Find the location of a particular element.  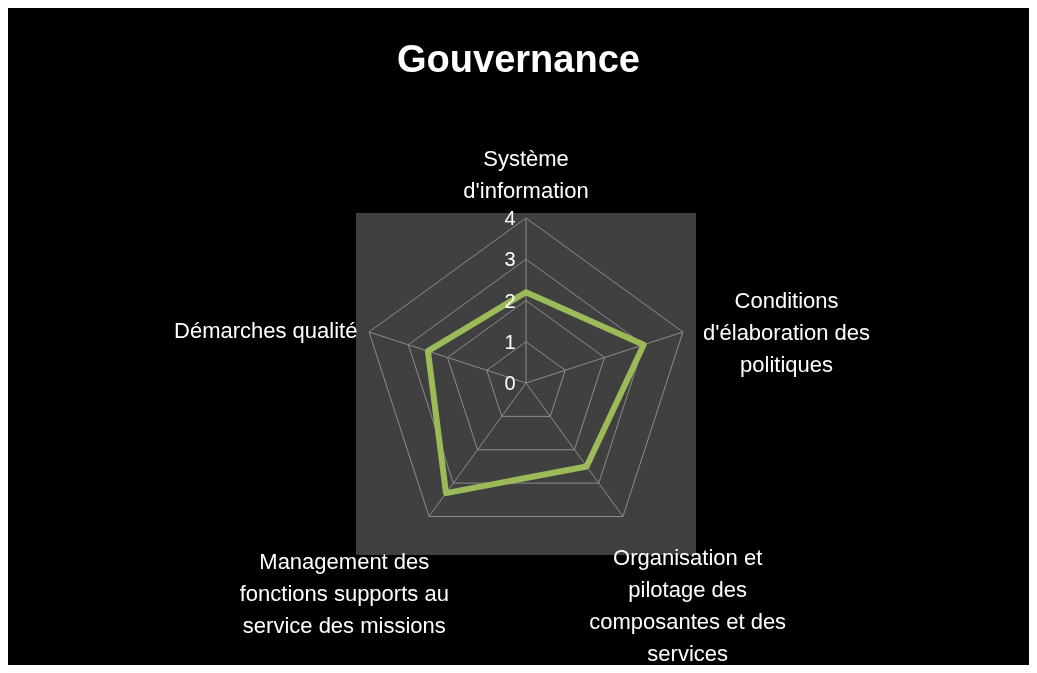

y-tick-label: 3 is located at coordinates (510, 259).